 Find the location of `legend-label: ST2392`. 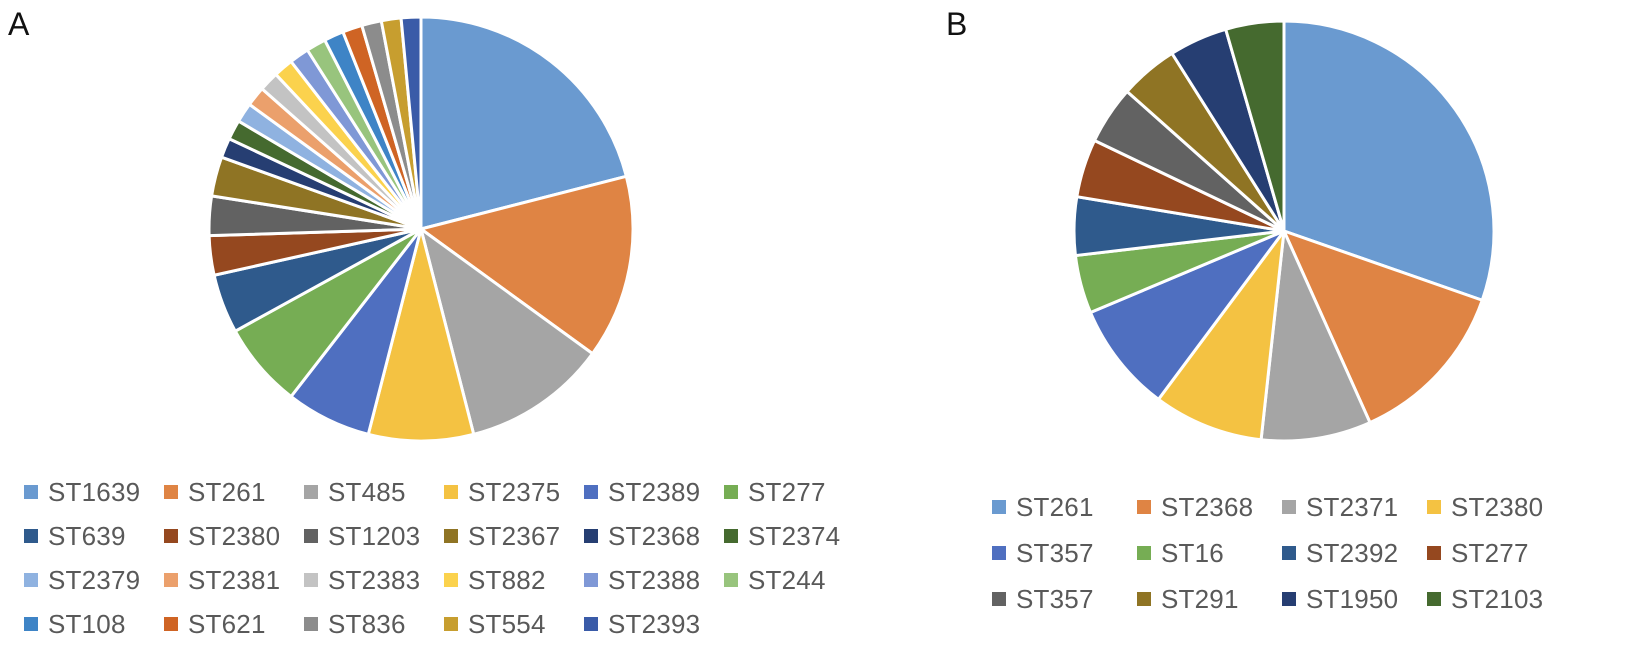

legend-label: ST2392 is located at coordinates (1352, 552).